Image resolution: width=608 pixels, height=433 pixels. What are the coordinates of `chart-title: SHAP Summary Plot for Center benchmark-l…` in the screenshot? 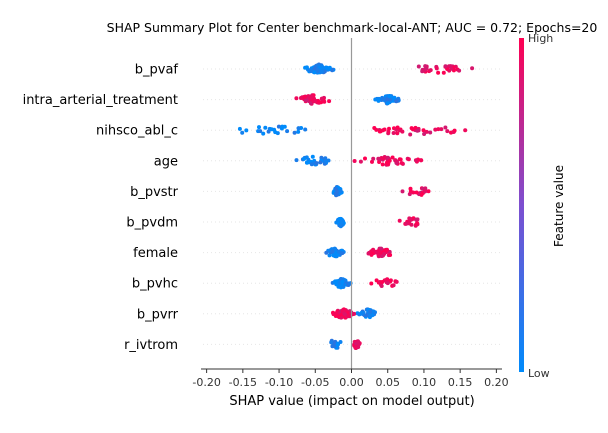 It's located at (352, 27).